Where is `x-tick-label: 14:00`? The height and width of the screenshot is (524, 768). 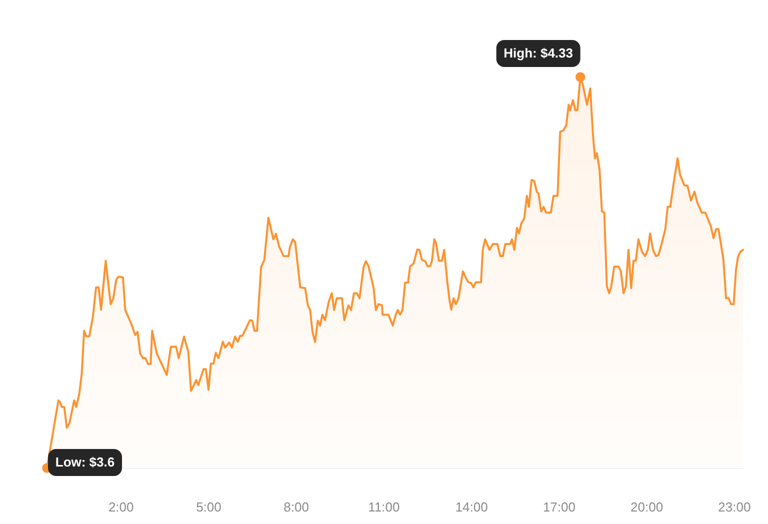
x-tick-label: 14:00 is located at coordinates (471, 507).